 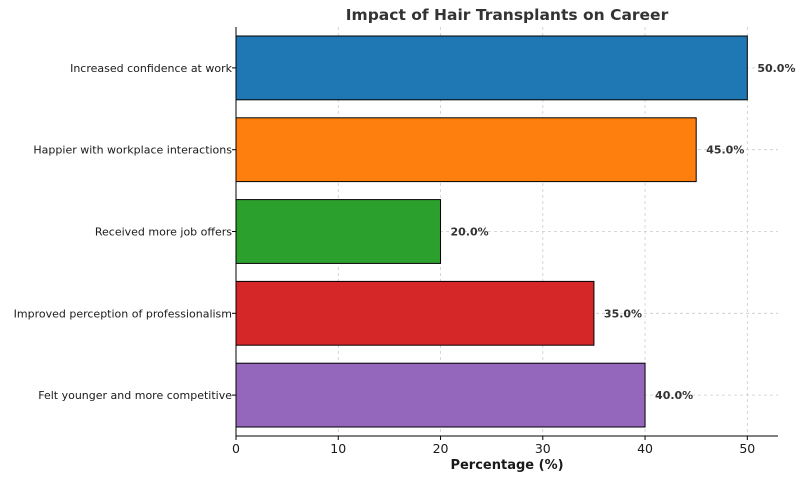 What do you see at coordinates (725, 150) in the screenshot?
I see `data-label-2: 45.0%` at bounding box center [725, 150].